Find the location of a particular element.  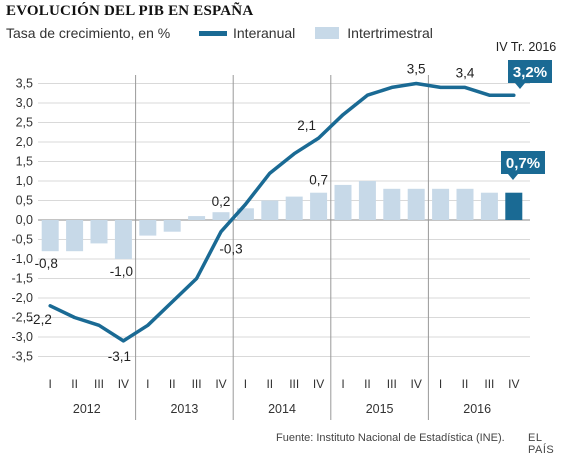

y-tick-label: 0,0 is located at coordinates (24, 220).